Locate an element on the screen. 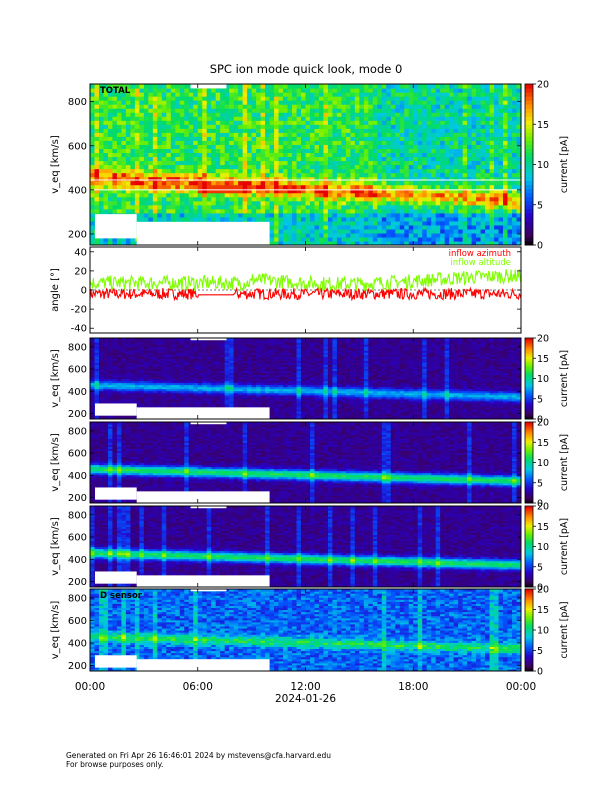  y-tick-label: -40 is located at coordinates (79, 329).